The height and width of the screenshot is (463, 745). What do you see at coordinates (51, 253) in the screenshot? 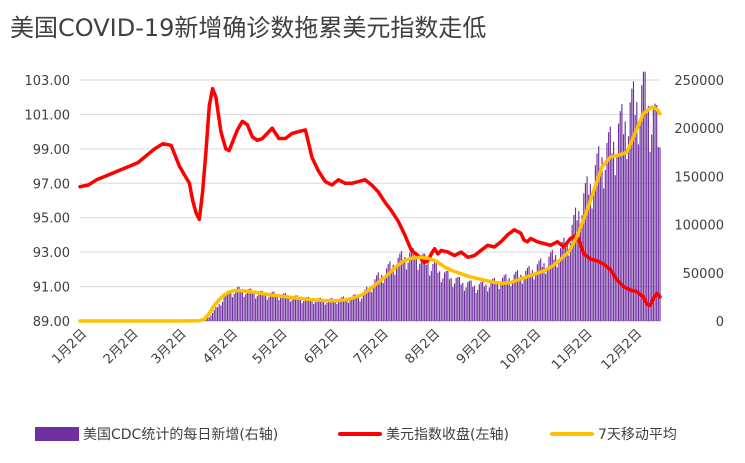
I see `left-axis-tick-label: 93.00` at bounding box center [51, 253].